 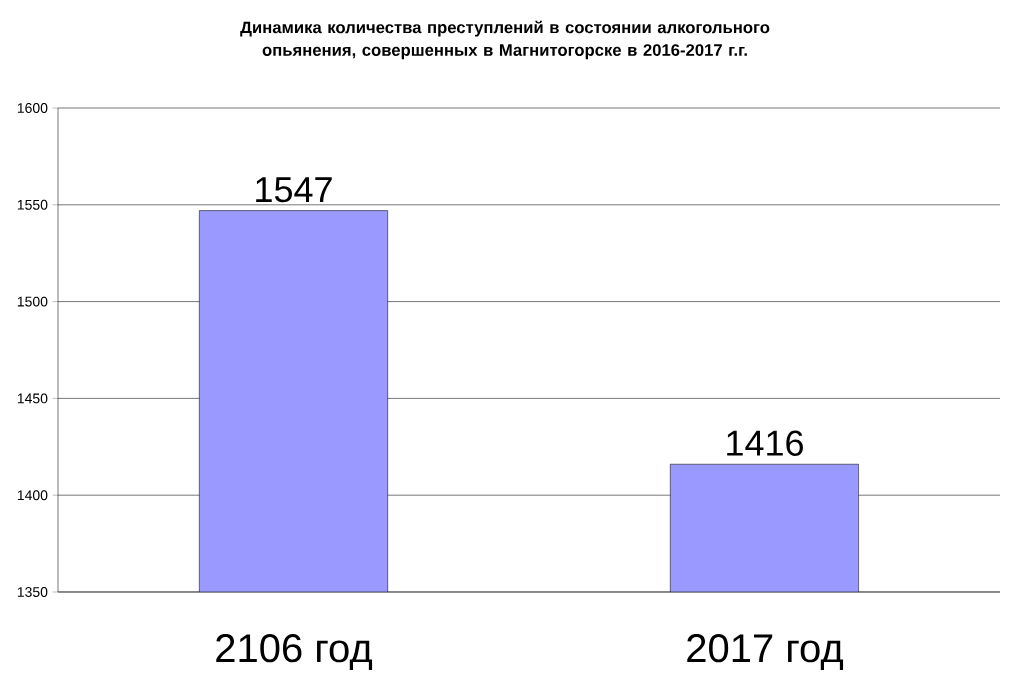 I want to click on y-tick-label: 1350, so click(x=32, y=592).